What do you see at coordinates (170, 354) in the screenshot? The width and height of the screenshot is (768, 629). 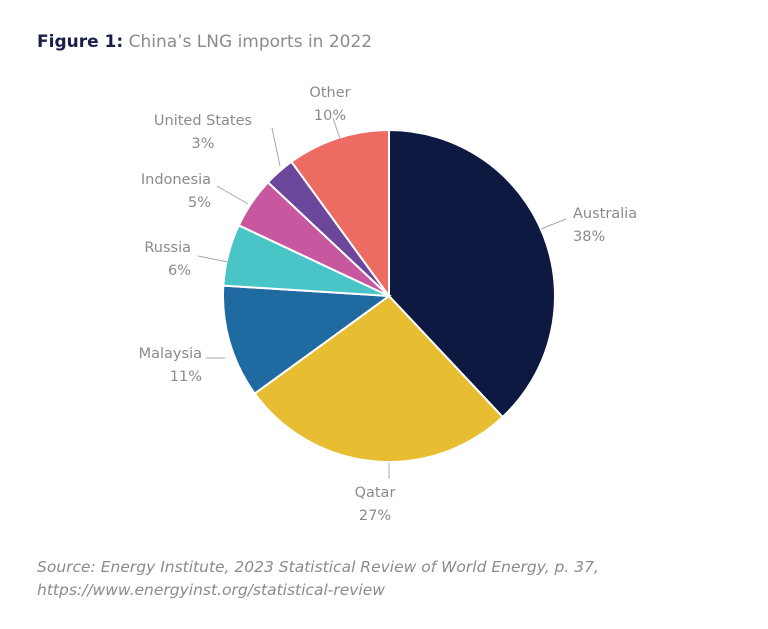 I see `slice-label-name: Malaysia` at bounding box center [170, 354].